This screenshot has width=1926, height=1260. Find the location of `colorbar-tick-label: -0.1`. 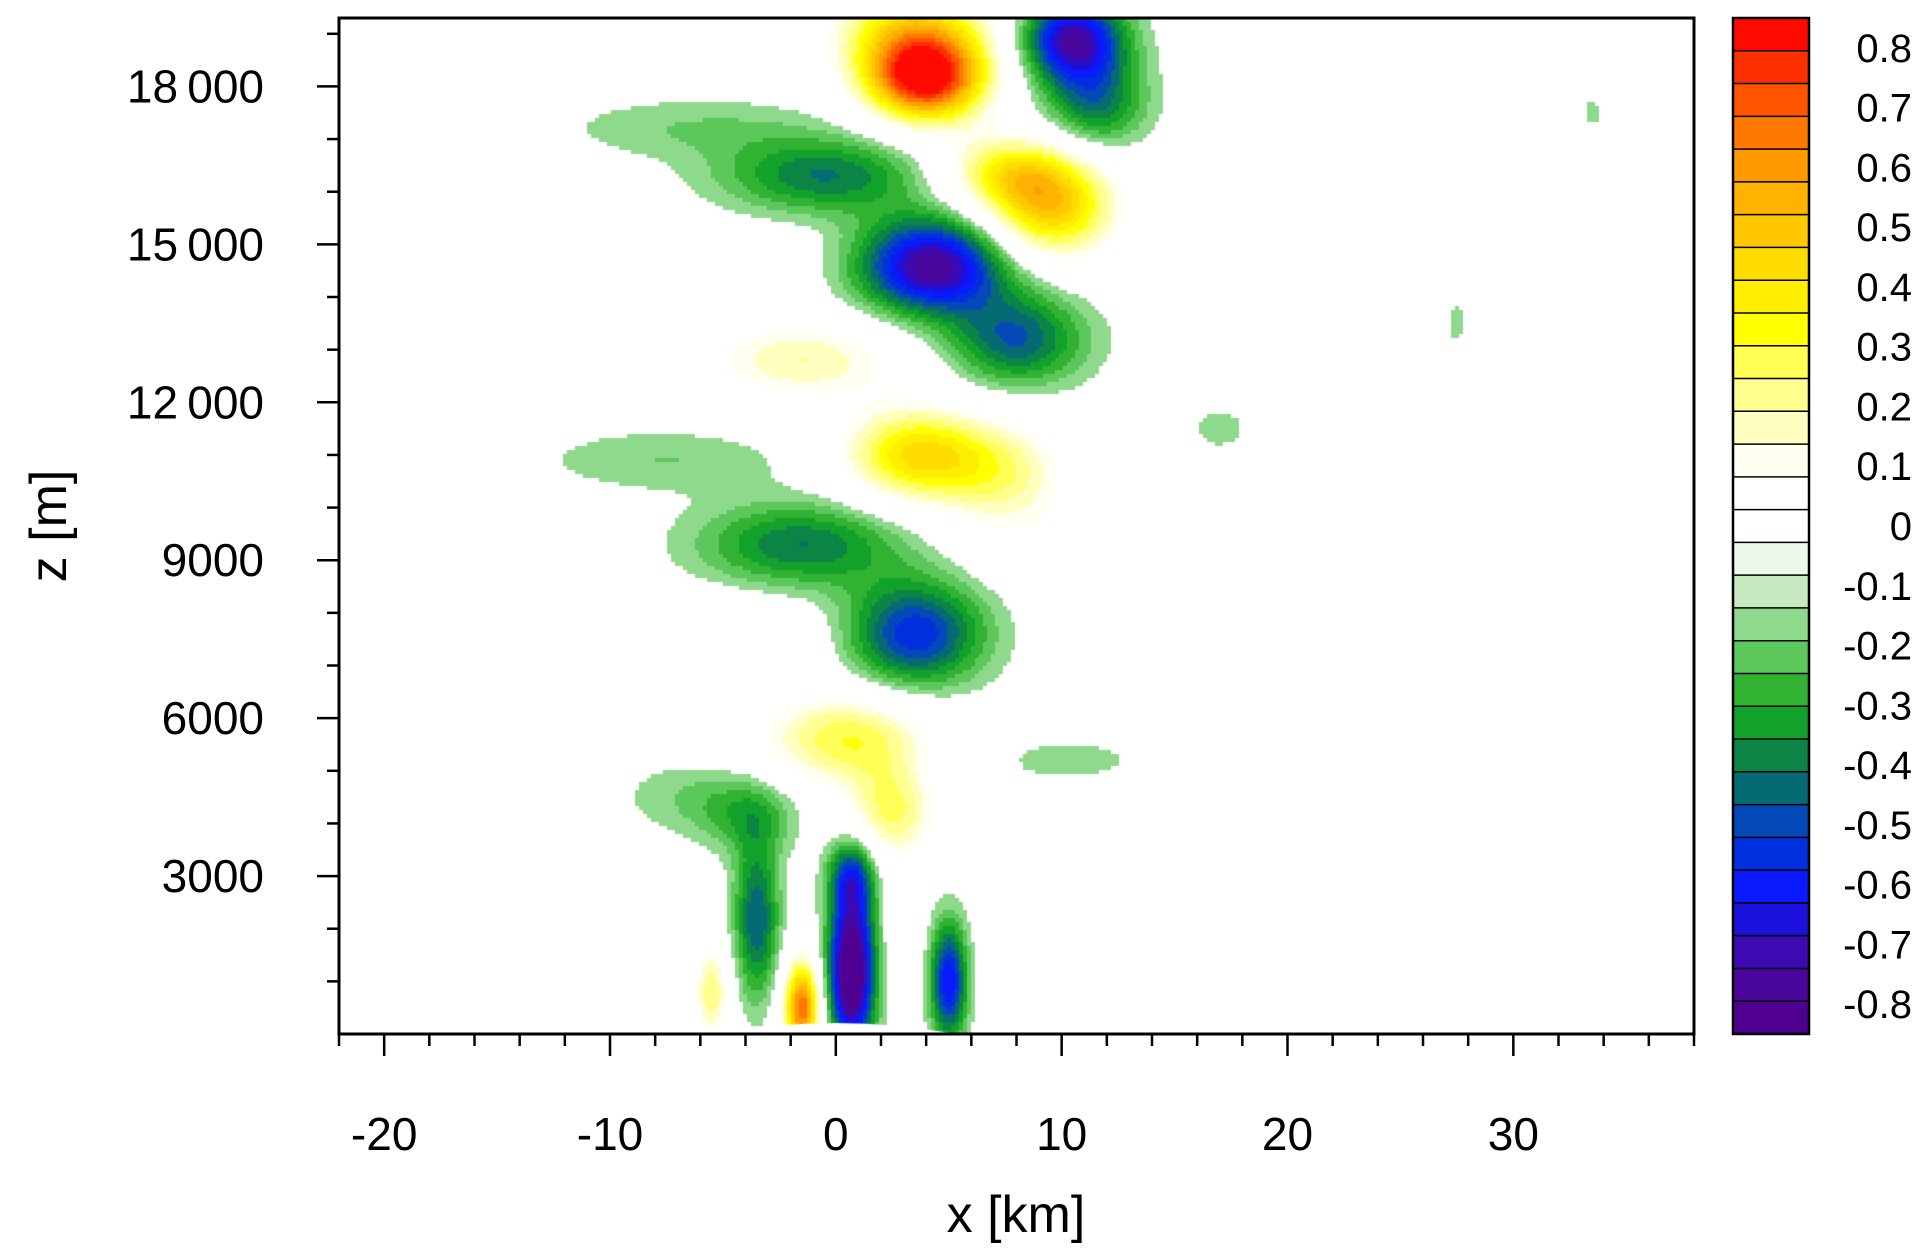

colorbar-tick-label: -0.1 is located at coordinates (1877, 587).